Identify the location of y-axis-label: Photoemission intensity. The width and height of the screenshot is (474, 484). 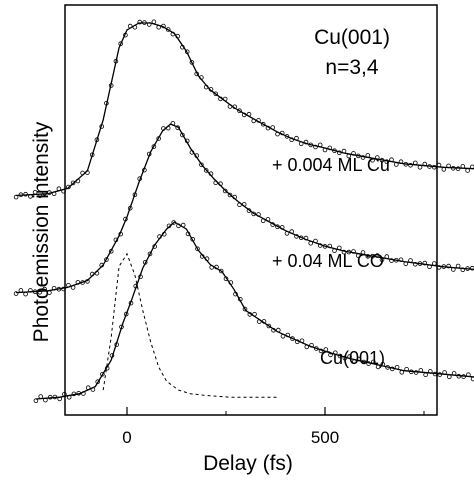
(41, 231).